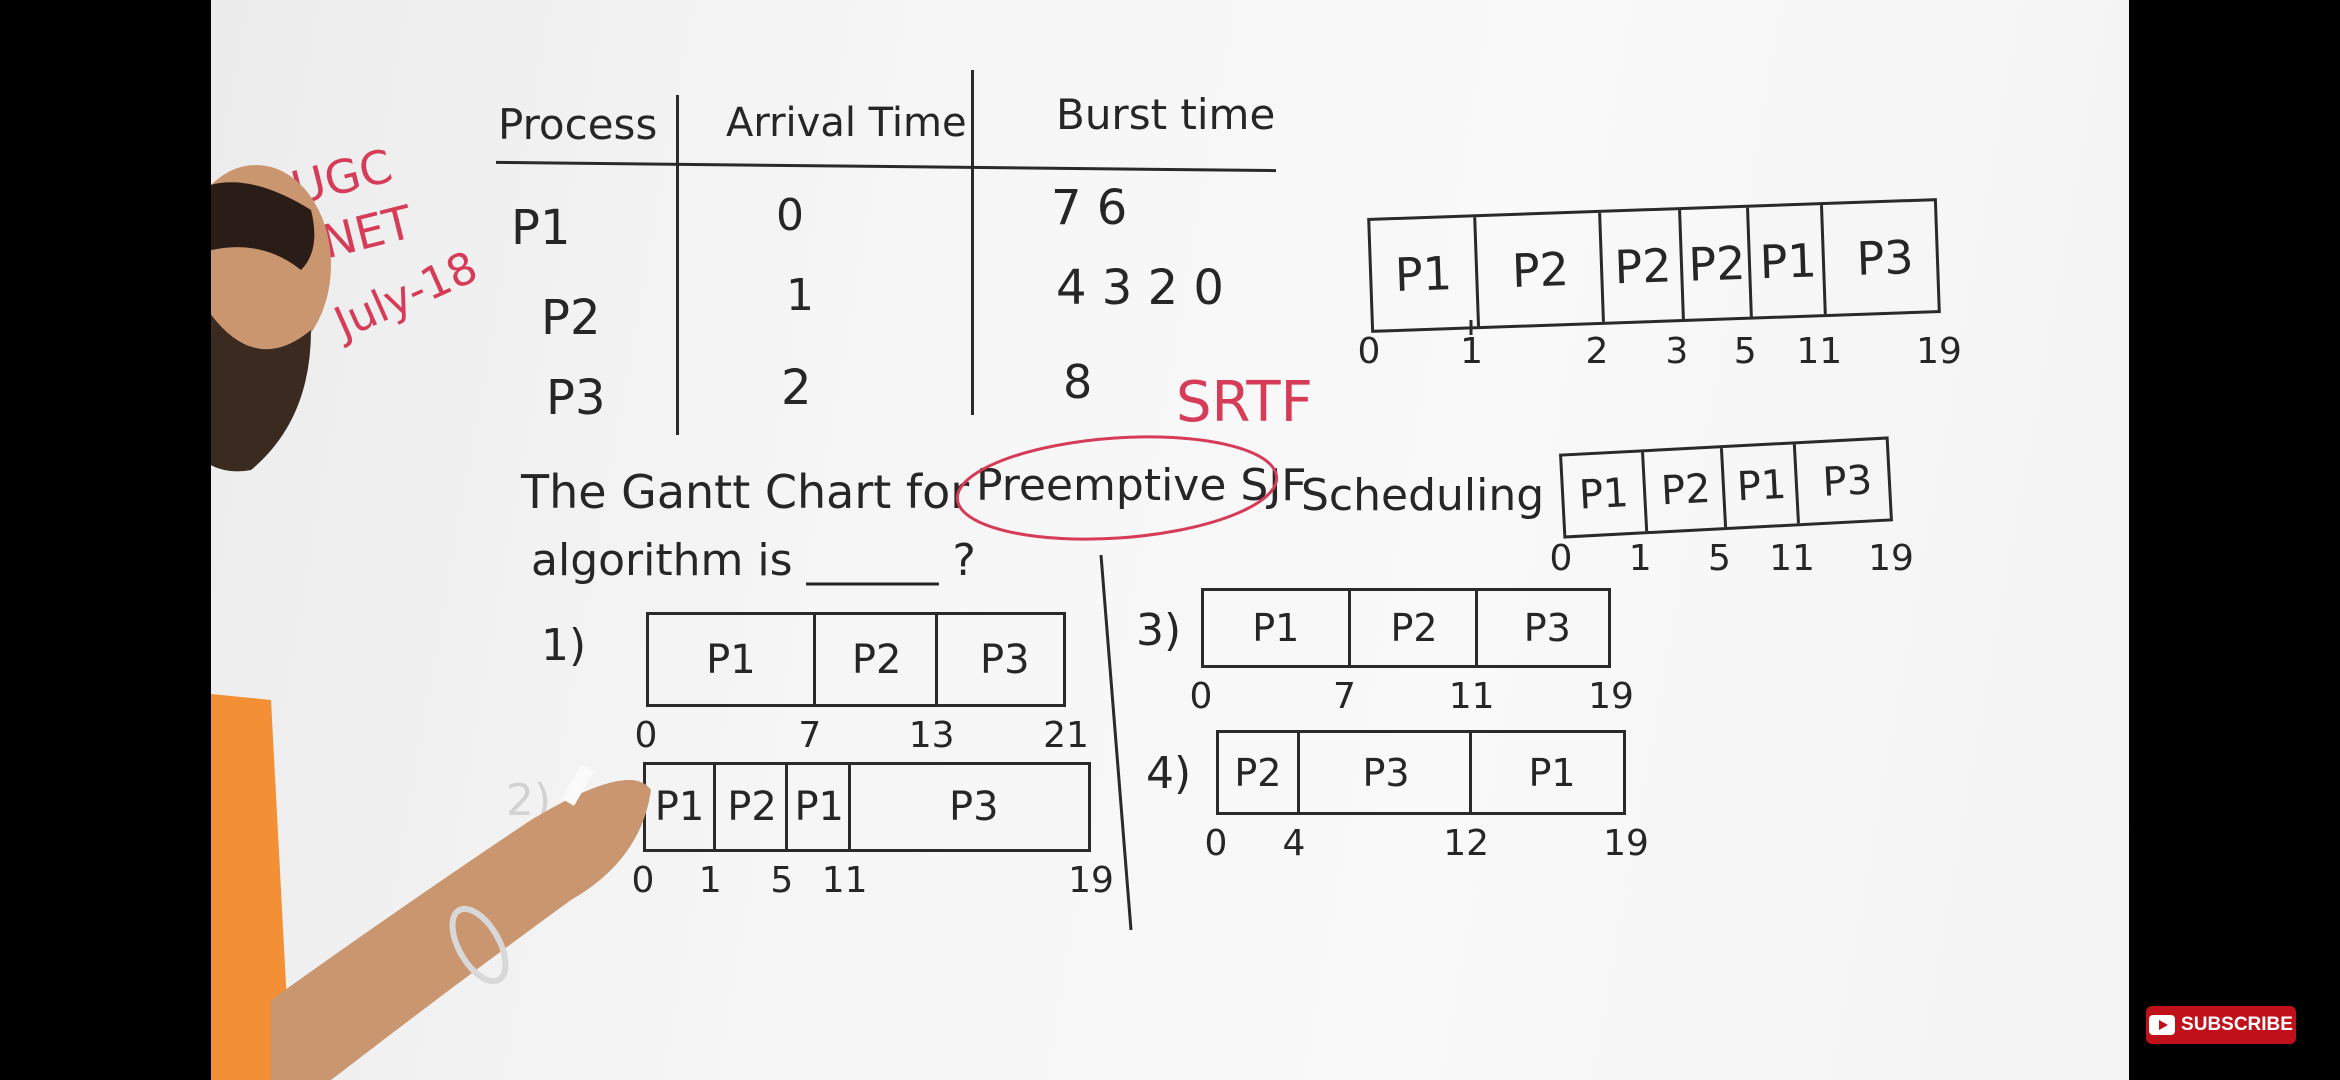  I want to click on question-line1-end: Scheduling, so click(1423, 495).